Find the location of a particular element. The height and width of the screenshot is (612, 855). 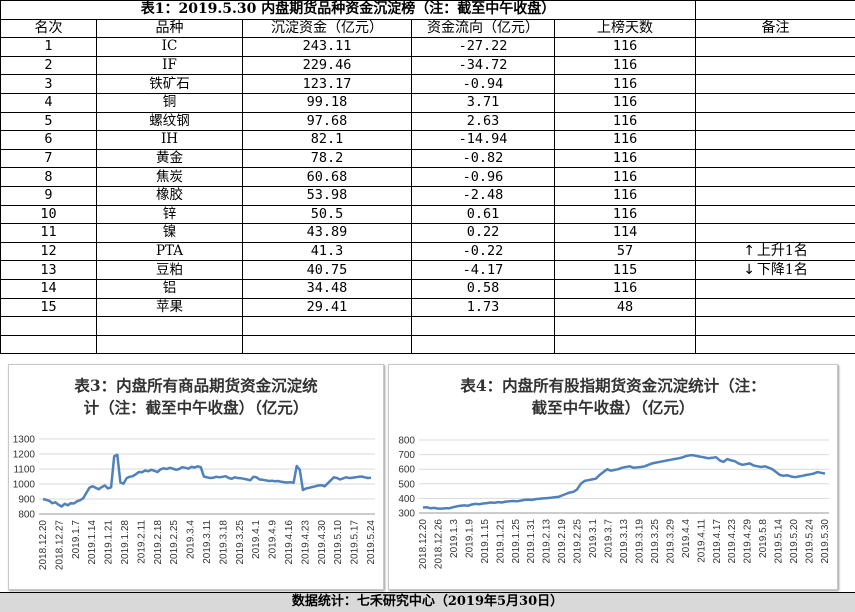

x-tick-label: 2019.2.18 is located at coordinates (158, 542).